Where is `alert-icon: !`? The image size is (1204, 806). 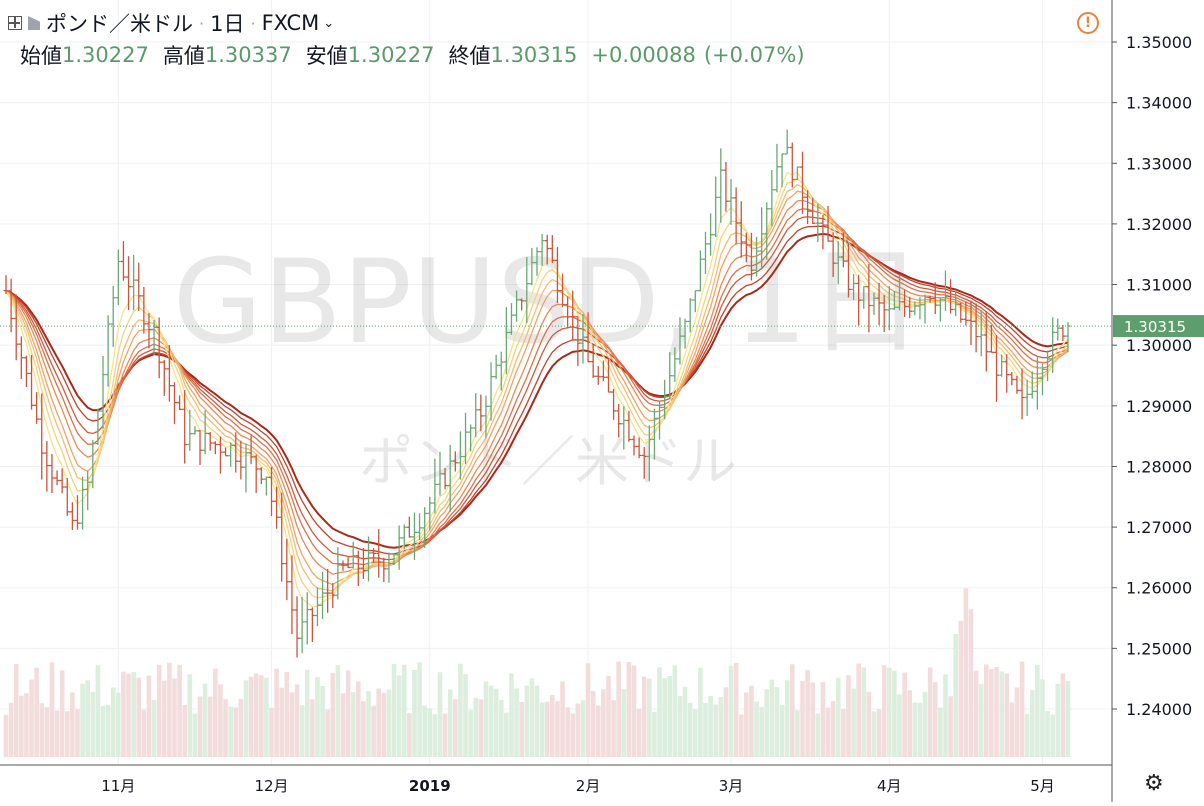
alert-icon: ! is located at coordinates (1088, 23).